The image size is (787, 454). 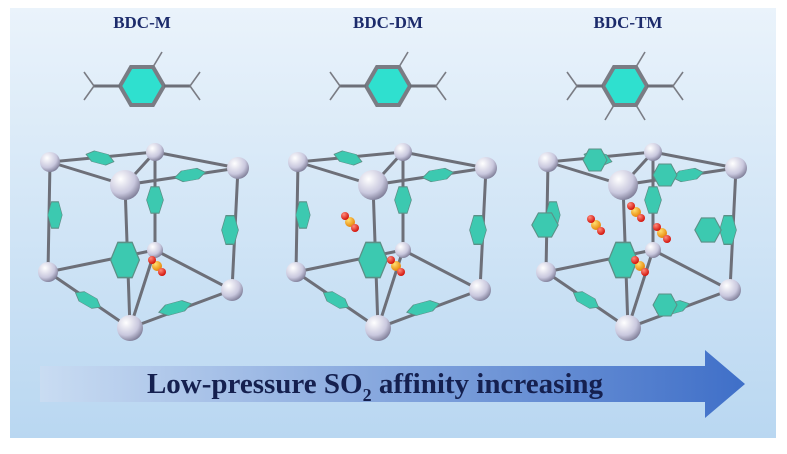 I want to click on arrow-text: Low-pressure SO2 affinity increasing, so click(x=375, y=386).